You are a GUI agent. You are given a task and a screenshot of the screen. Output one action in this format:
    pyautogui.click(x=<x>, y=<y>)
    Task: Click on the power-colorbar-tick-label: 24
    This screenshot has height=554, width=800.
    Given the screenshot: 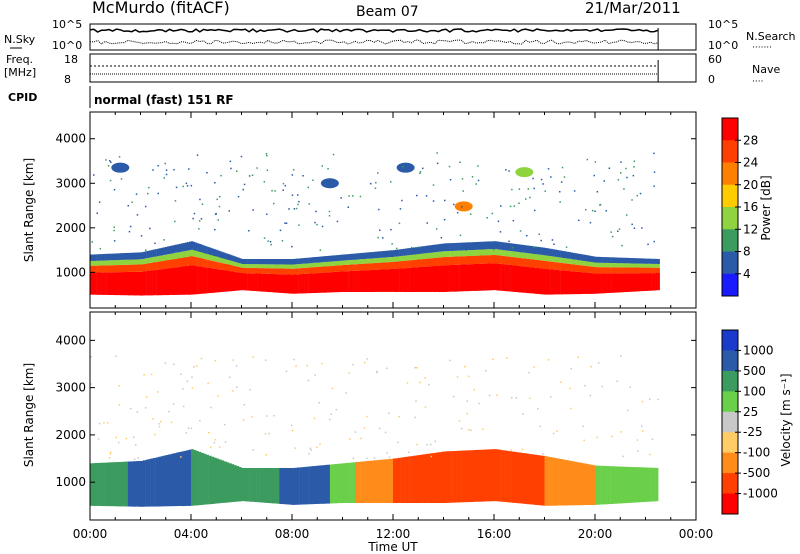 What is the action you would take?
    pyautogui.click(x=750, y=163)
    